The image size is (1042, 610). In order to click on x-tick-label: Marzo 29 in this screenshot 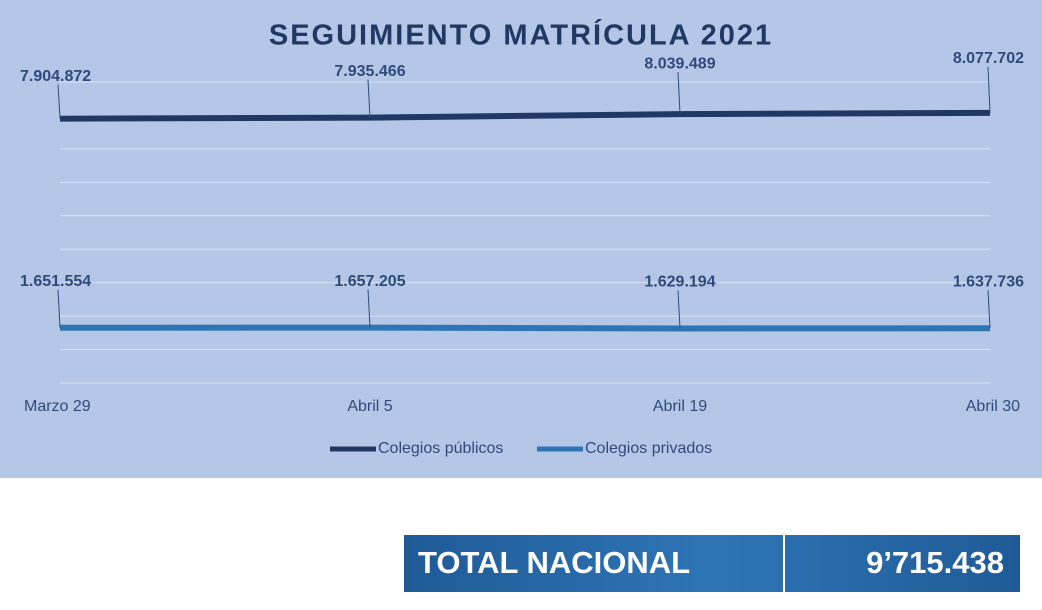, I will do `click(57, 406)`.